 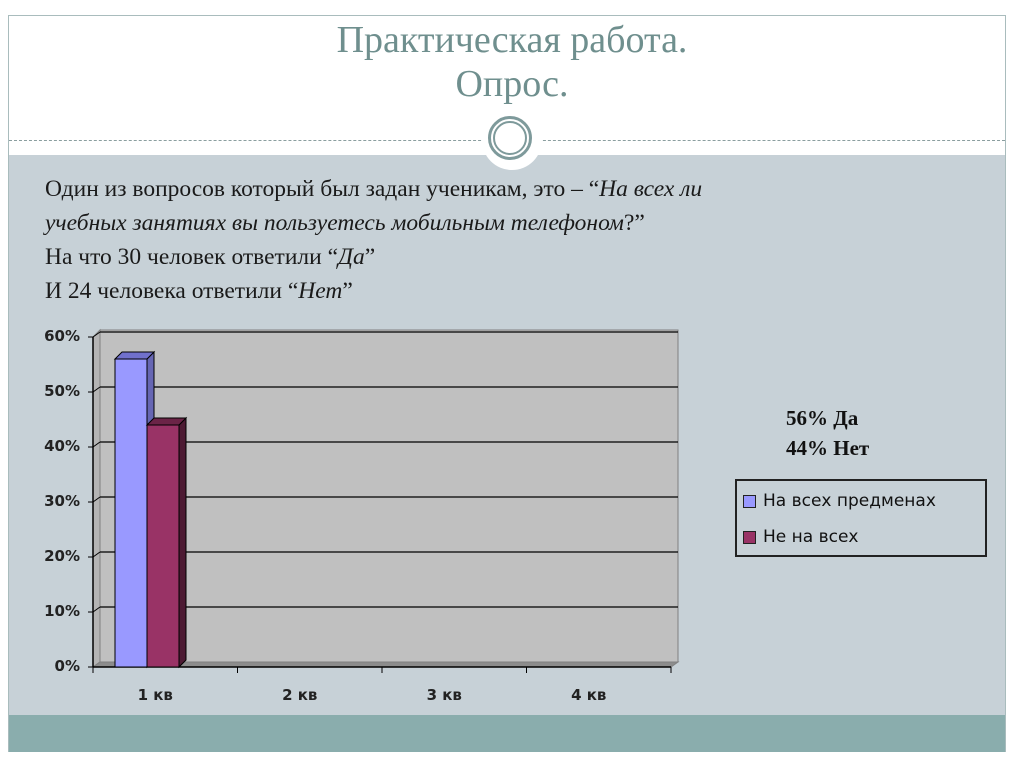 What do you see at coordinates (634, 223) in the screenshot?
I see `line2-plain: ?”` at bounding box center [634, 223].